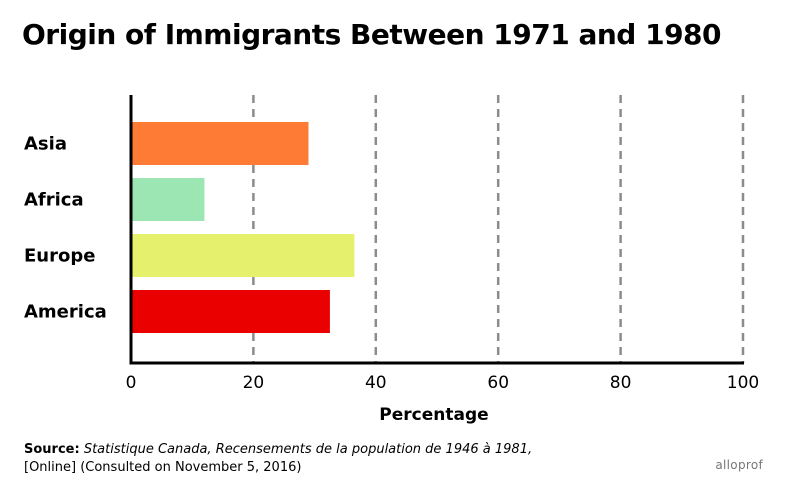 The width and height of the screenshot is (789, 495). Describe the element at coordinates (621, 383) in the screenshot. I see `x-tick-label-80: 80` at that location.